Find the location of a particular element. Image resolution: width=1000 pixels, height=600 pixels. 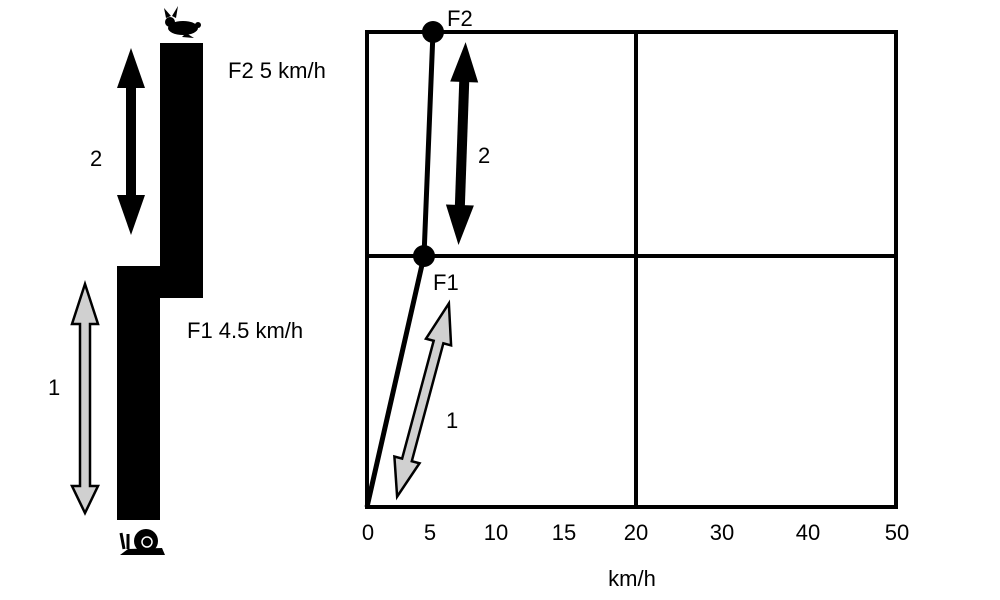

arrow1-label-left: 1 is located at coordinates (54, 387).